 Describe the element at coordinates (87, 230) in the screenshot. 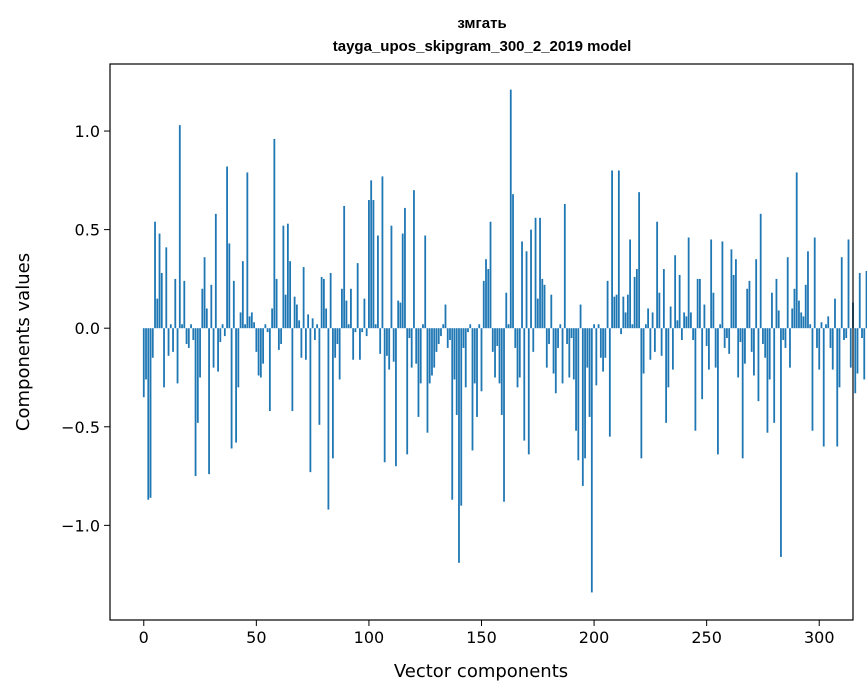

I see `y-tick-label: 0.5` at that location.